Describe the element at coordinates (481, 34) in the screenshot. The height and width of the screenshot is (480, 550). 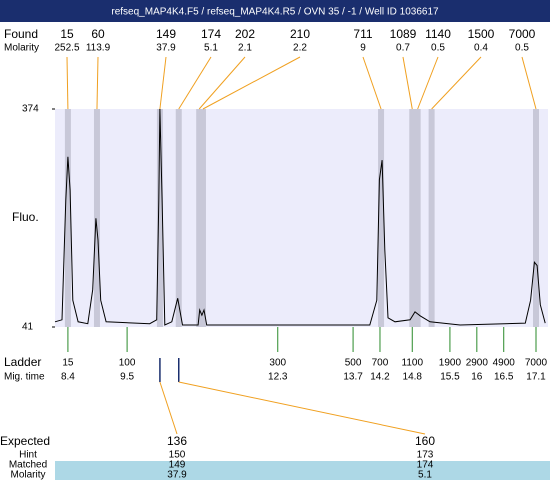
I see `found-size: 1500` at that location.